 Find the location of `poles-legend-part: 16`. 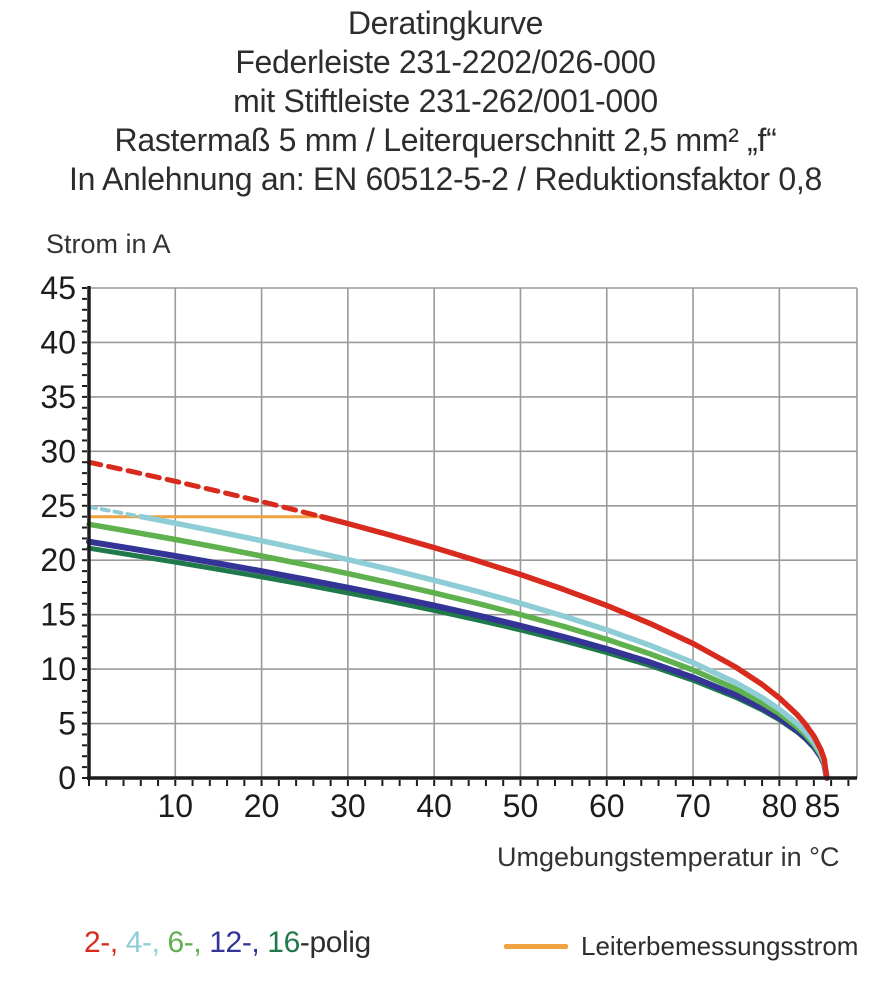

poles-legend-part: 16 is located at coordinates (283, 942).